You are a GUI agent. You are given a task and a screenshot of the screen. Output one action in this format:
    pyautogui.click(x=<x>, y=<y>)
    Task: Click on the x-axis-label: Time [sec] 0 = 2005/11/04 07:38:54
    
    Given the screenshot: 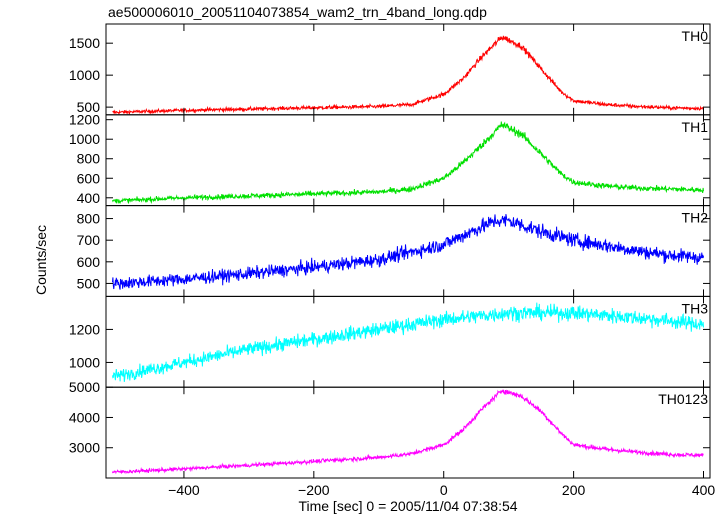 What is the action you would take?
    pyautogui.click(x=407, y=506)
    